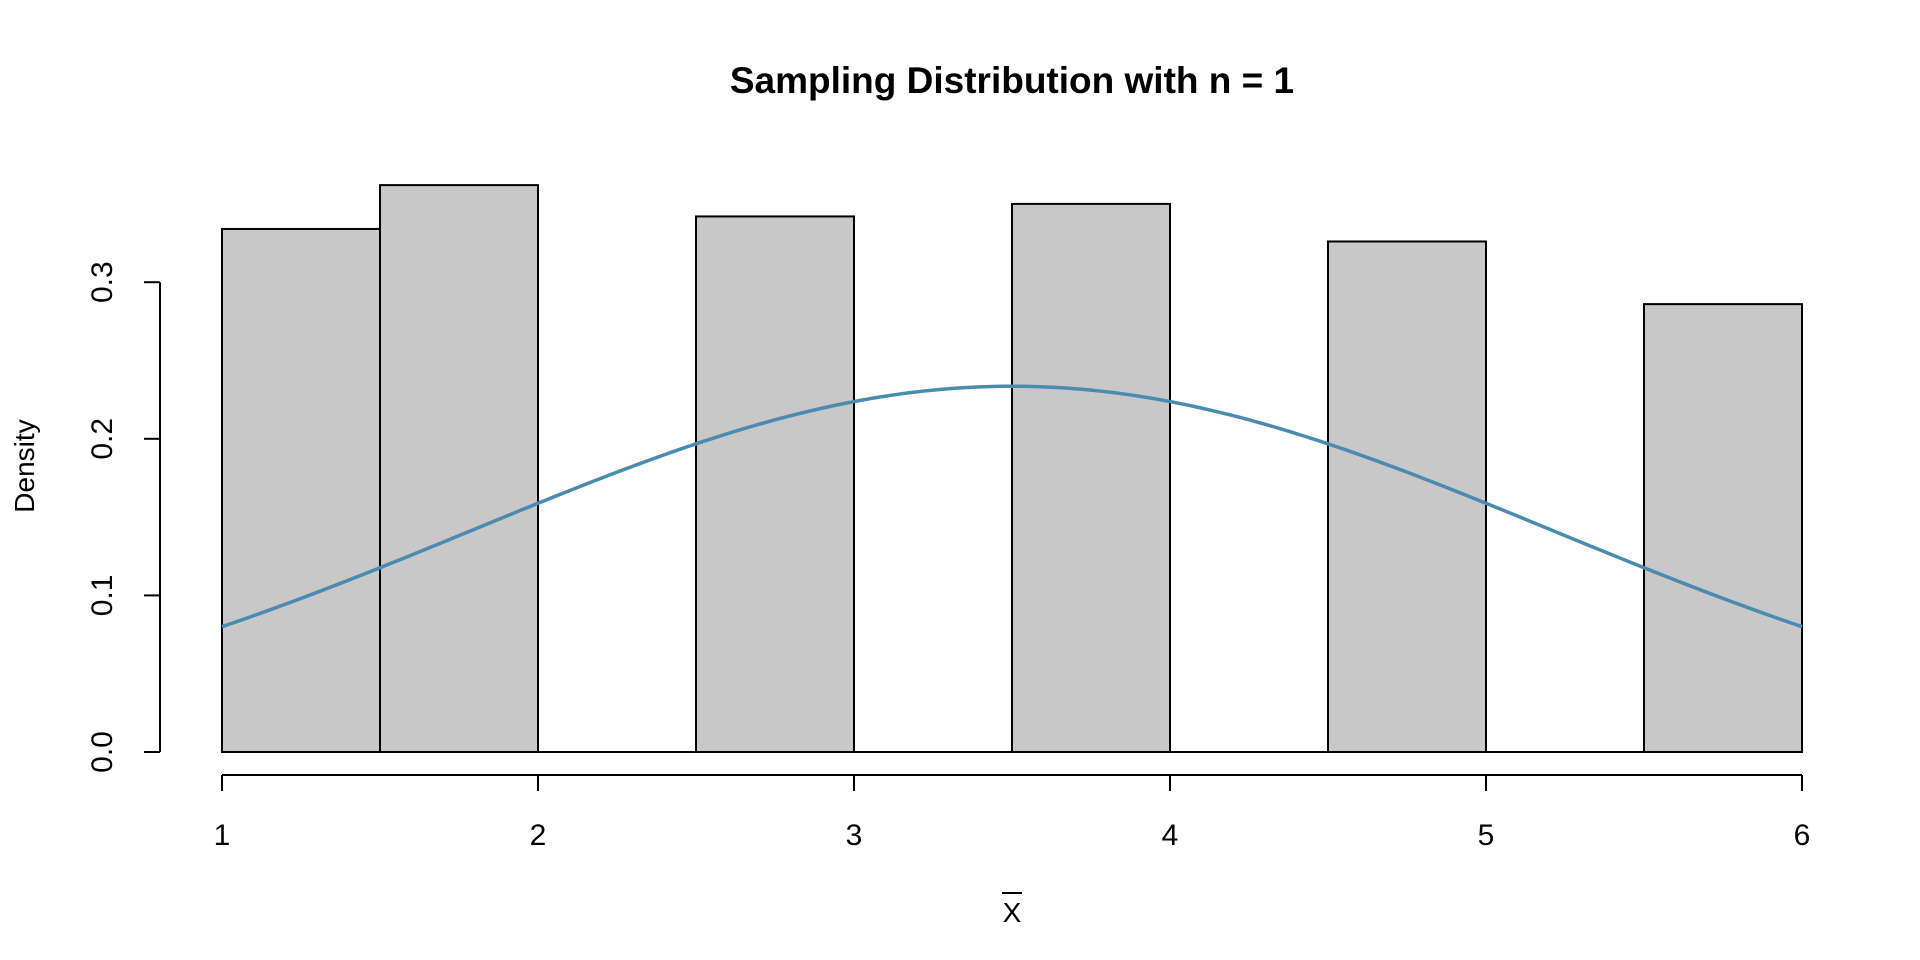 This screenshot has width=1920, height=960. I want to click on y-tick-label: 0.3, so click(102, 282).